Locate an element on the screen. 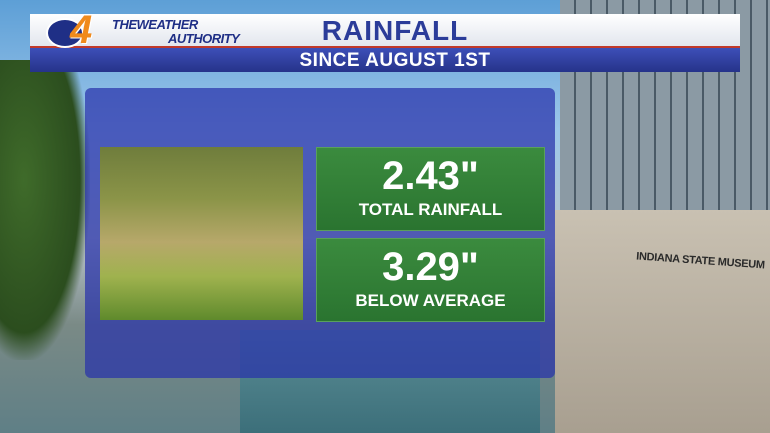 This screenshot has height=433, width=770. grass-photo is located at coordinates (201, 233).